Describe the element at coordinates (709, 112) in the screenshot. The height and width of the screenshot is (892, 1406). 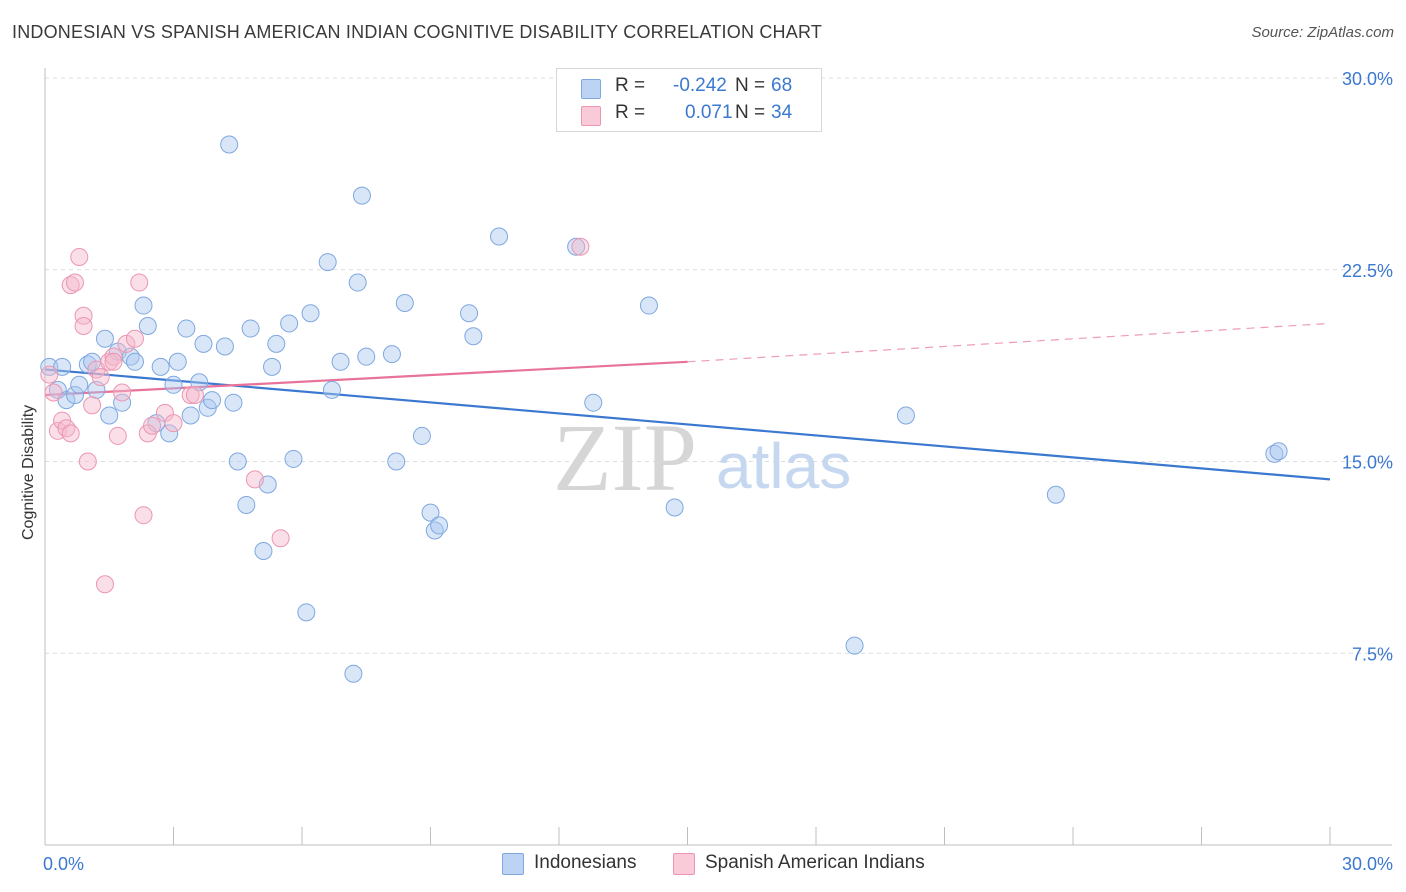
I see `legend-r-value: 0.071` at that location.